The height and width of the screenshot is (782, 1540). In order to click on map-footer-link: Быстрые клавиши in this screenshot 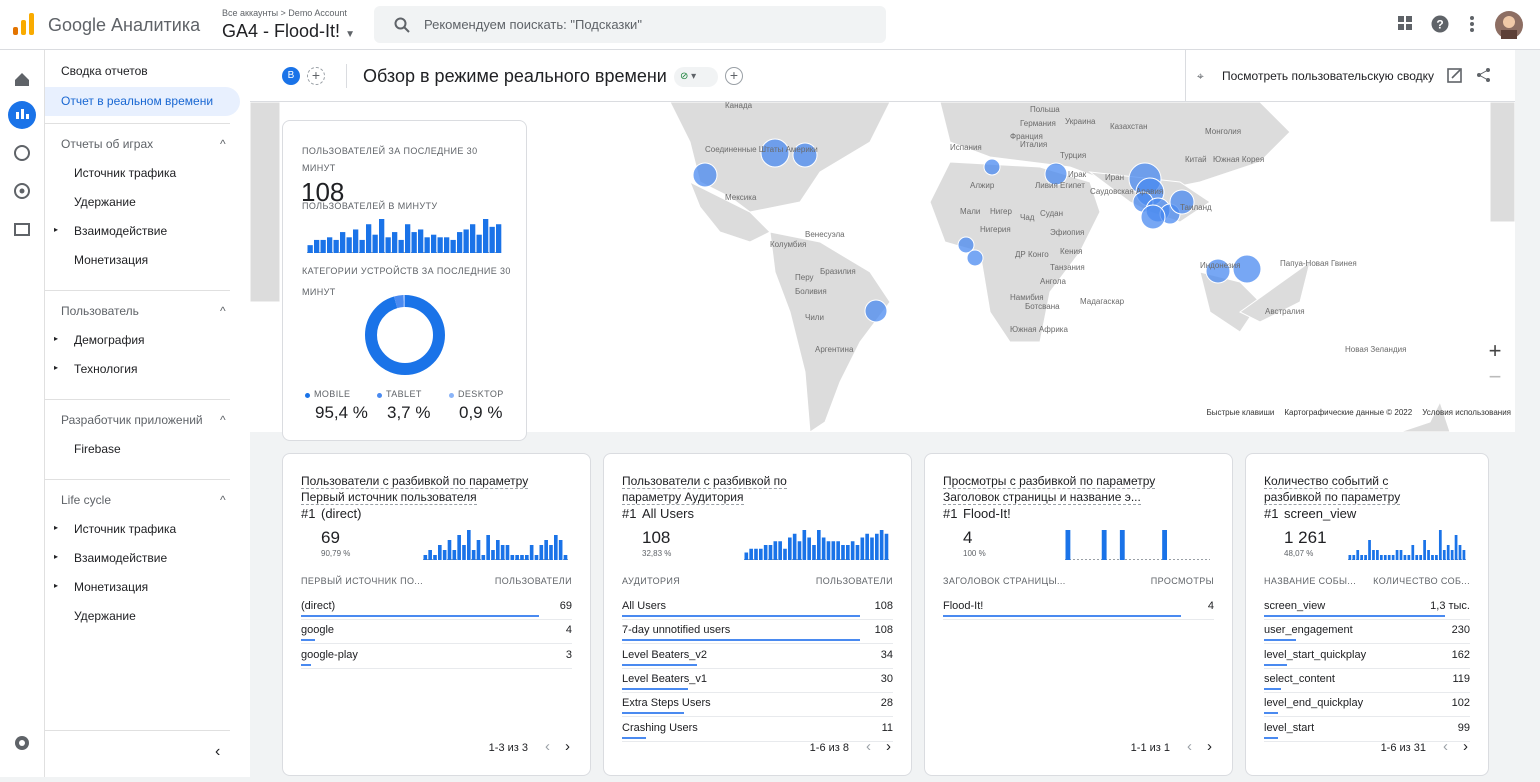, I will do `click(1240, 412)`.